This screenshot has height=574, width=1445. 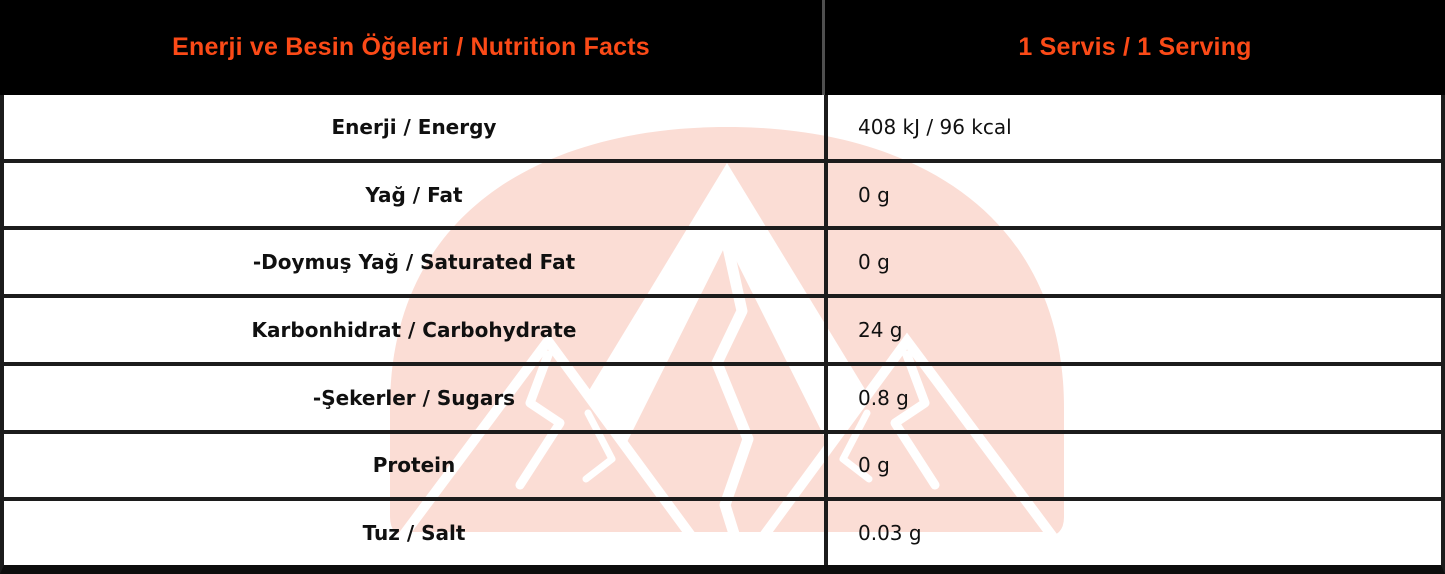 I want to click on nutrient-value: 0.8 g, so click(x=883, y=397).